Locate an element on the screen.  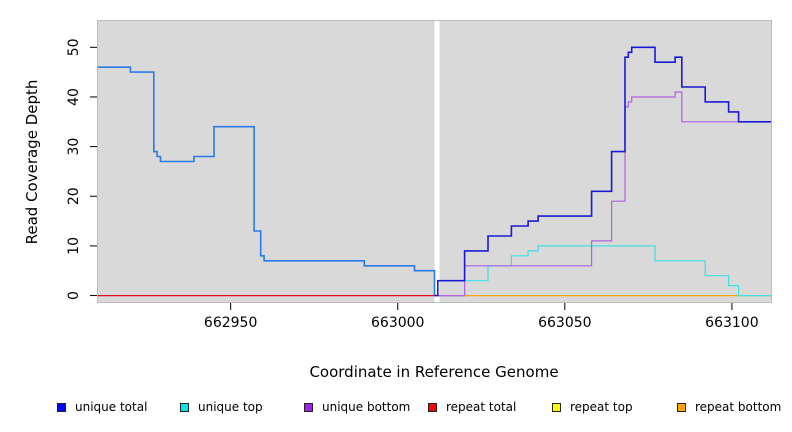
series-line-unique-top is located at coordinates (603, 271).